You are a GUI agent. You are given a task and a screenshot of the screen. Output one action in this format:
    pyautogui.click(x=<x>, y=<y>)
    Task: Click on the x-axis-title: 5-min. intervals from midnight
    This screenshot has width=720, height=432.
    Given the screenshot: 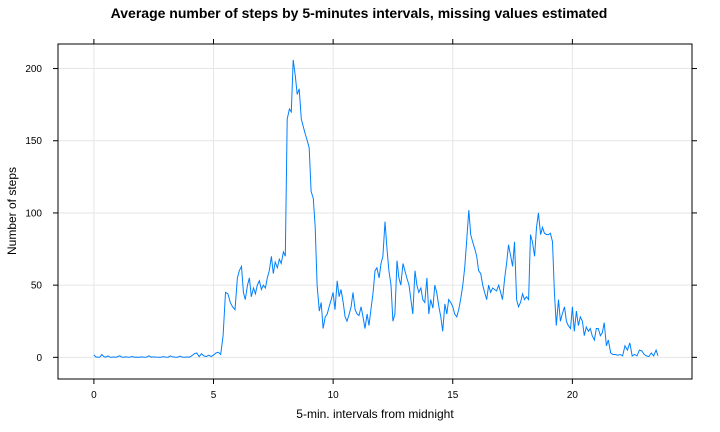 What is the action you would take?
    pyautogui.click(x=375, y=414)
    